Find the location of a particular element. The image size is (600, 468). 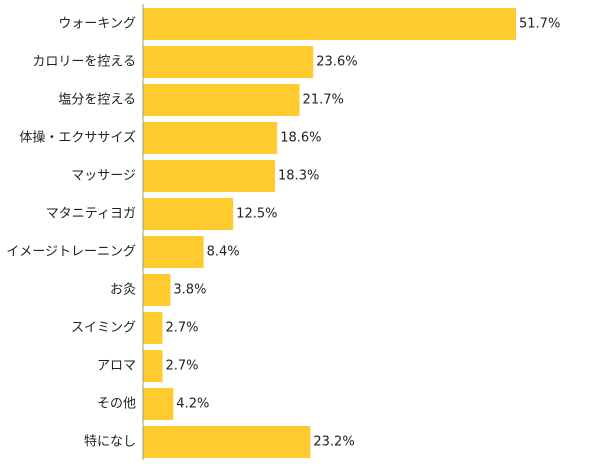

value-label-11: 4.2% is located at coordinates (192, 404).